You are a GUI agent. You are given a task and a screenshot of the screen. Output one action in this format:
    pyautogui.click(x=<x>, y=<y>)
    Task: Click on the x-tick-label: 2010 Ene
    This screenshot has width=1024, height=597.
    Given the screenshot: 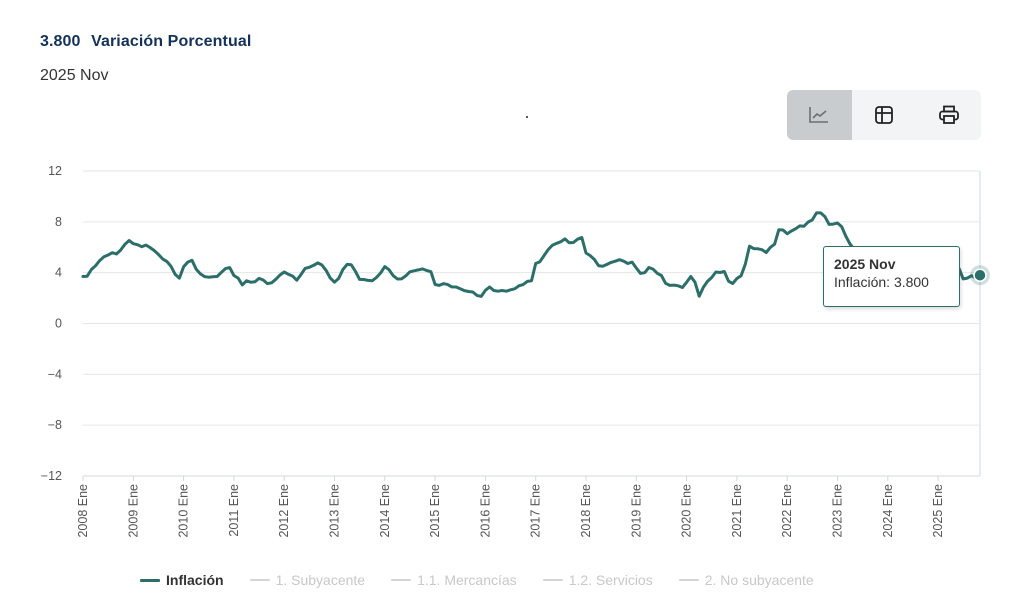 What is the action you would take?
    pyautogui.click(x=184, y=511)
    